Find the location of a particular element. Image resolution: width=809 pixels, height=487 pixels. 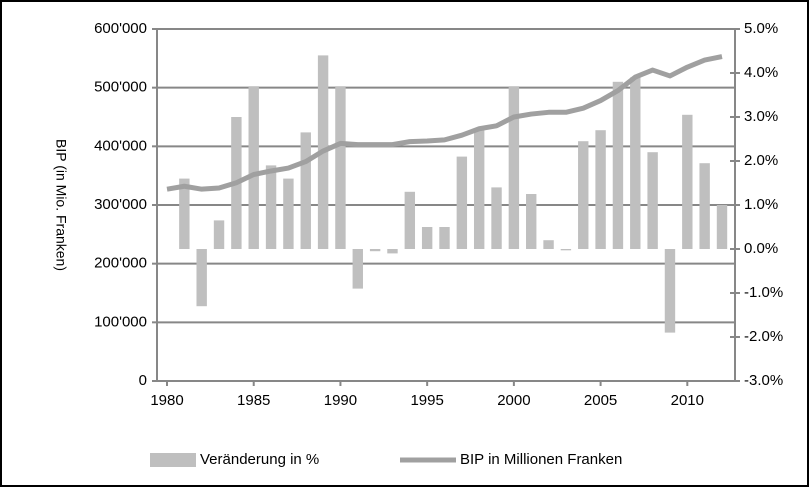

y2-tick-label: -3.0% is located at coordinates (763, 380).